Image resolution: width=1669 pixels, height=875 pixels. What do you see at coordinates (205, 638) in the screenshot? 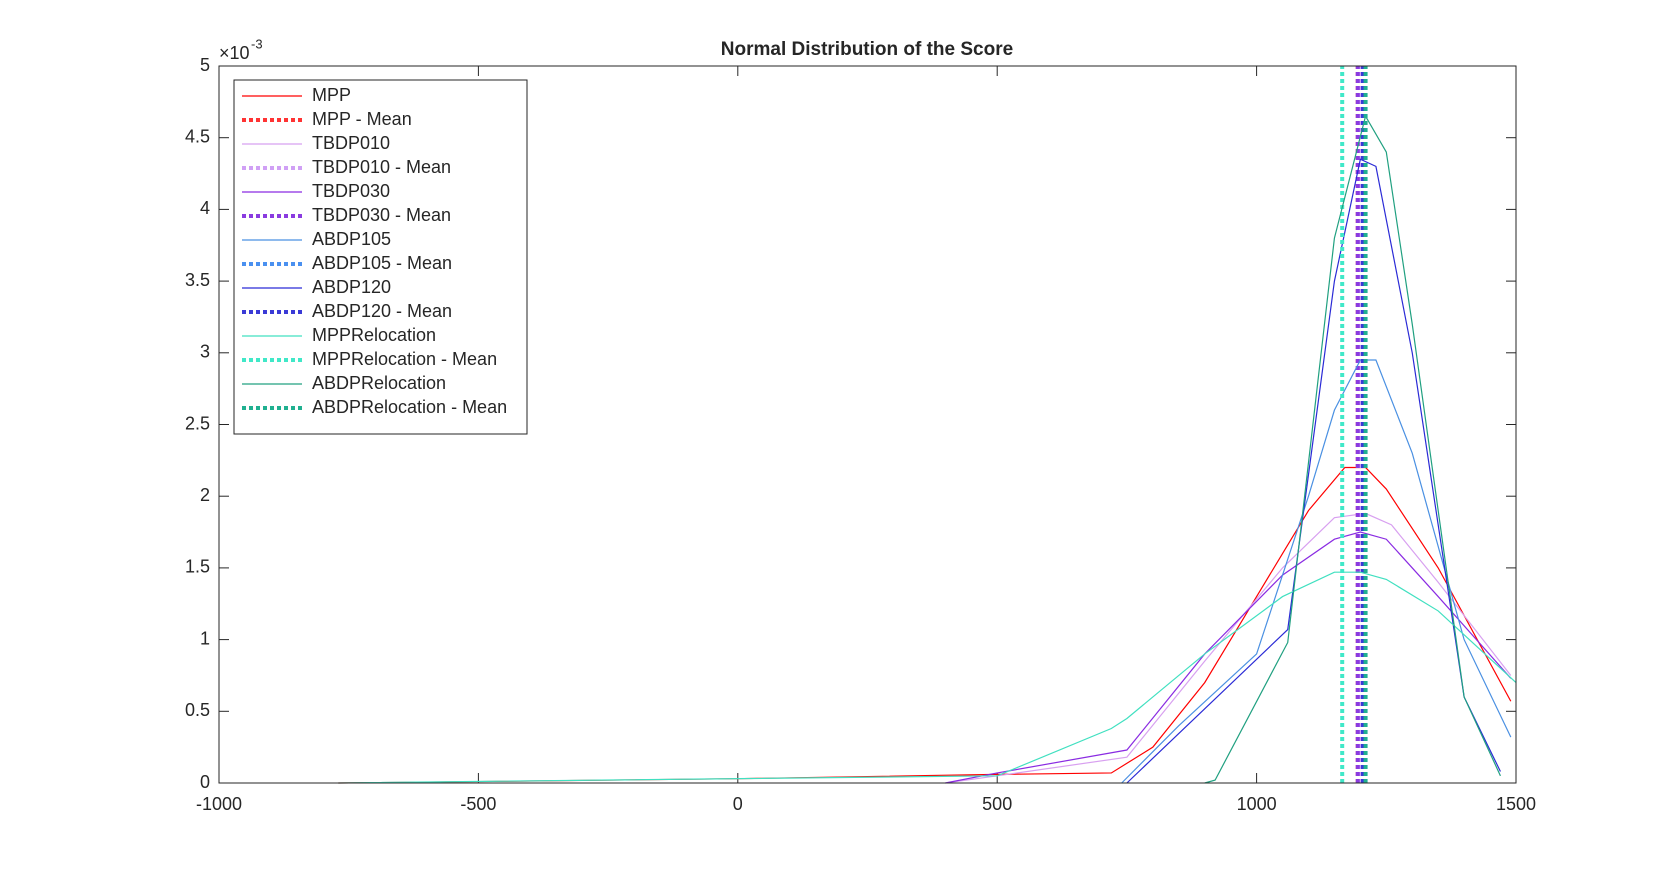
I see `y-tick-label: 1` at bounding box center [205, 638].